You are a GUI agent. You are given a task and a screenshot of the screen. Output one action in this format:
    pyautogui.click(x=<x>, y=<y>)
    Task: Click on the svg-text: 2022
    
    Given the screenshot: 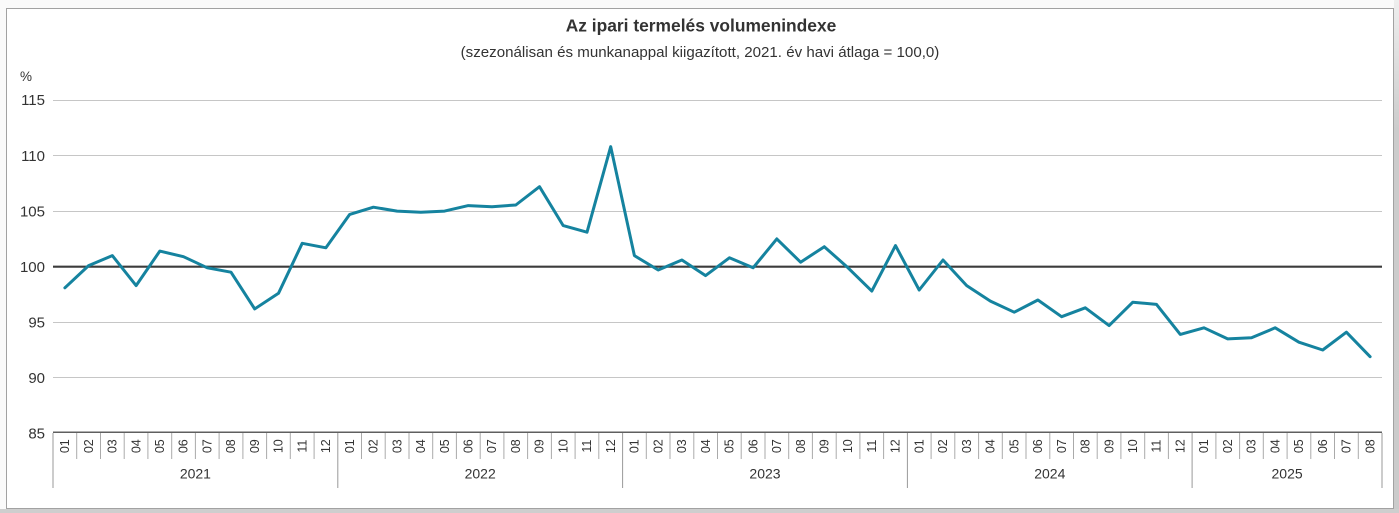 What is the action you would take?
    pyautogui.click(x=480, y=474)
    